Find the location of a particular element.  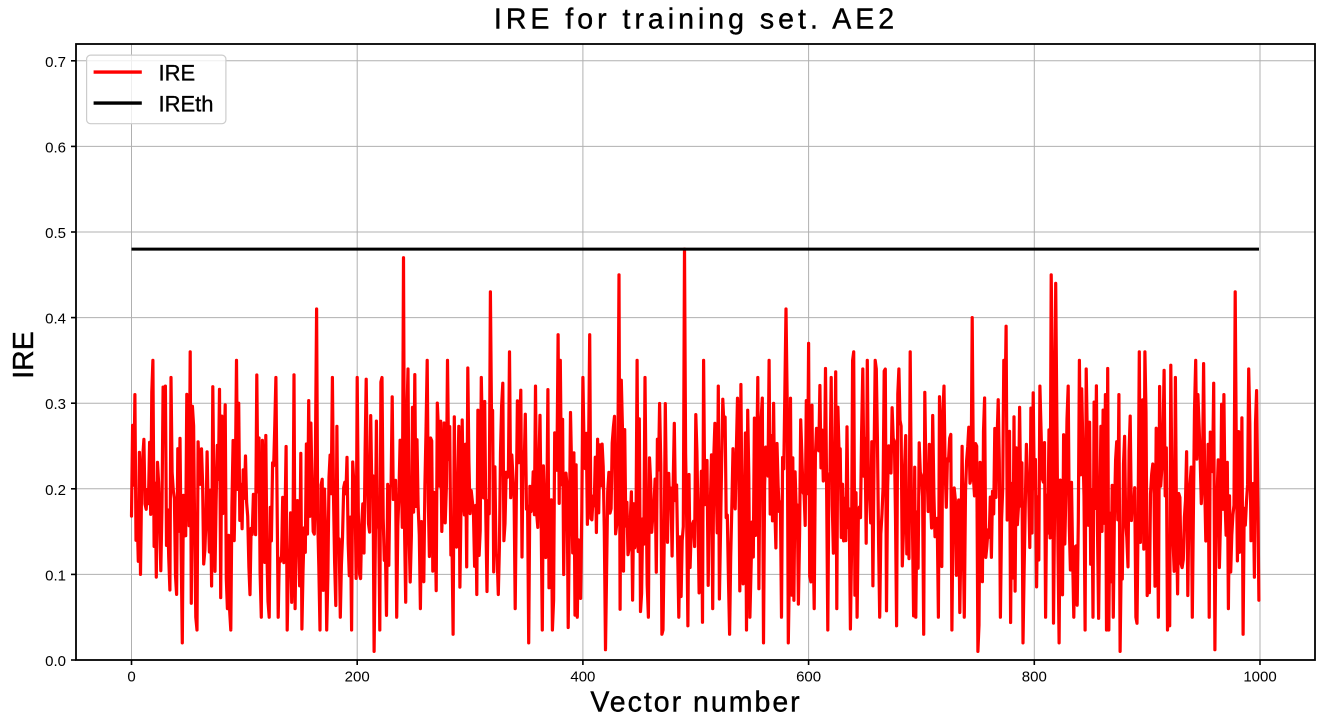

svg-text: 600 is located at coordinates (808, 677).